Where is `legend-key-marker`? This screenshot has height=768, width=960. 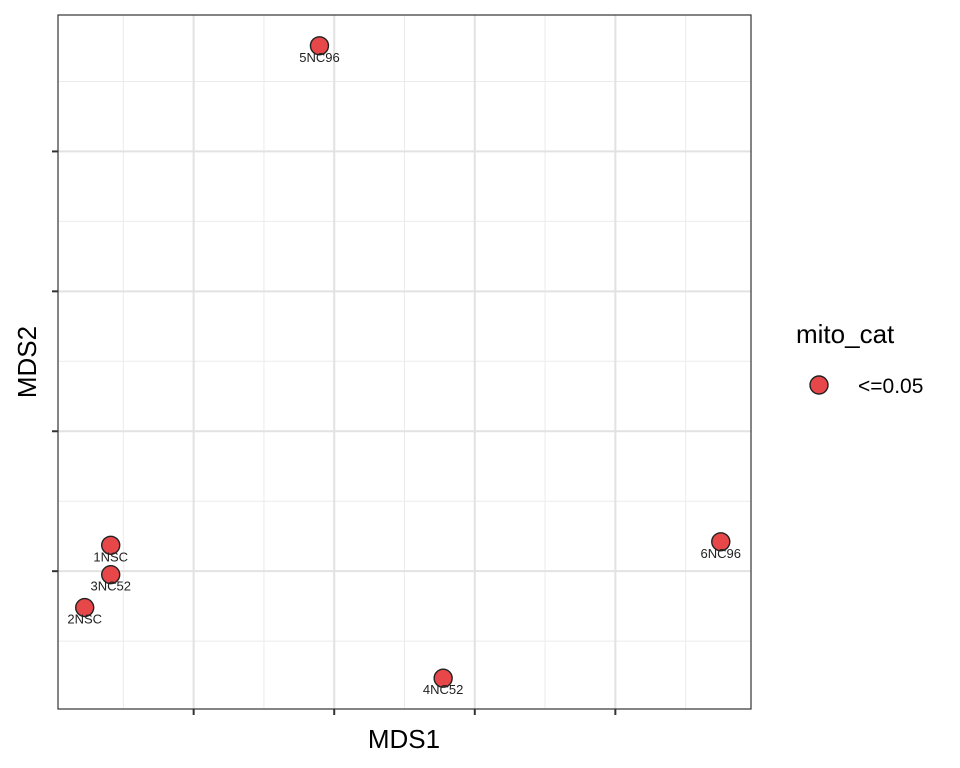 legend-key-marker is located at coordinates (819, 385).